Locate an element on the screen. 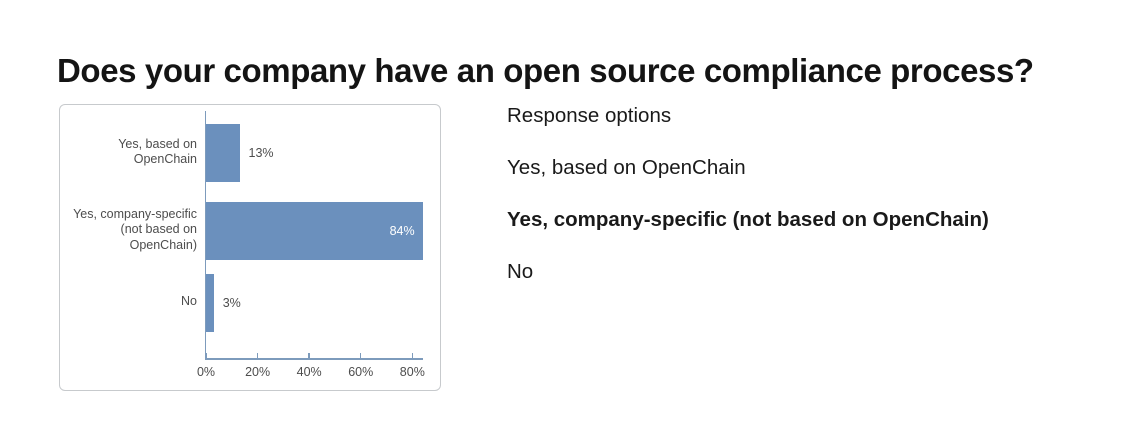  x-axis-tick-label: 20% is located at coordinates (258, 372).